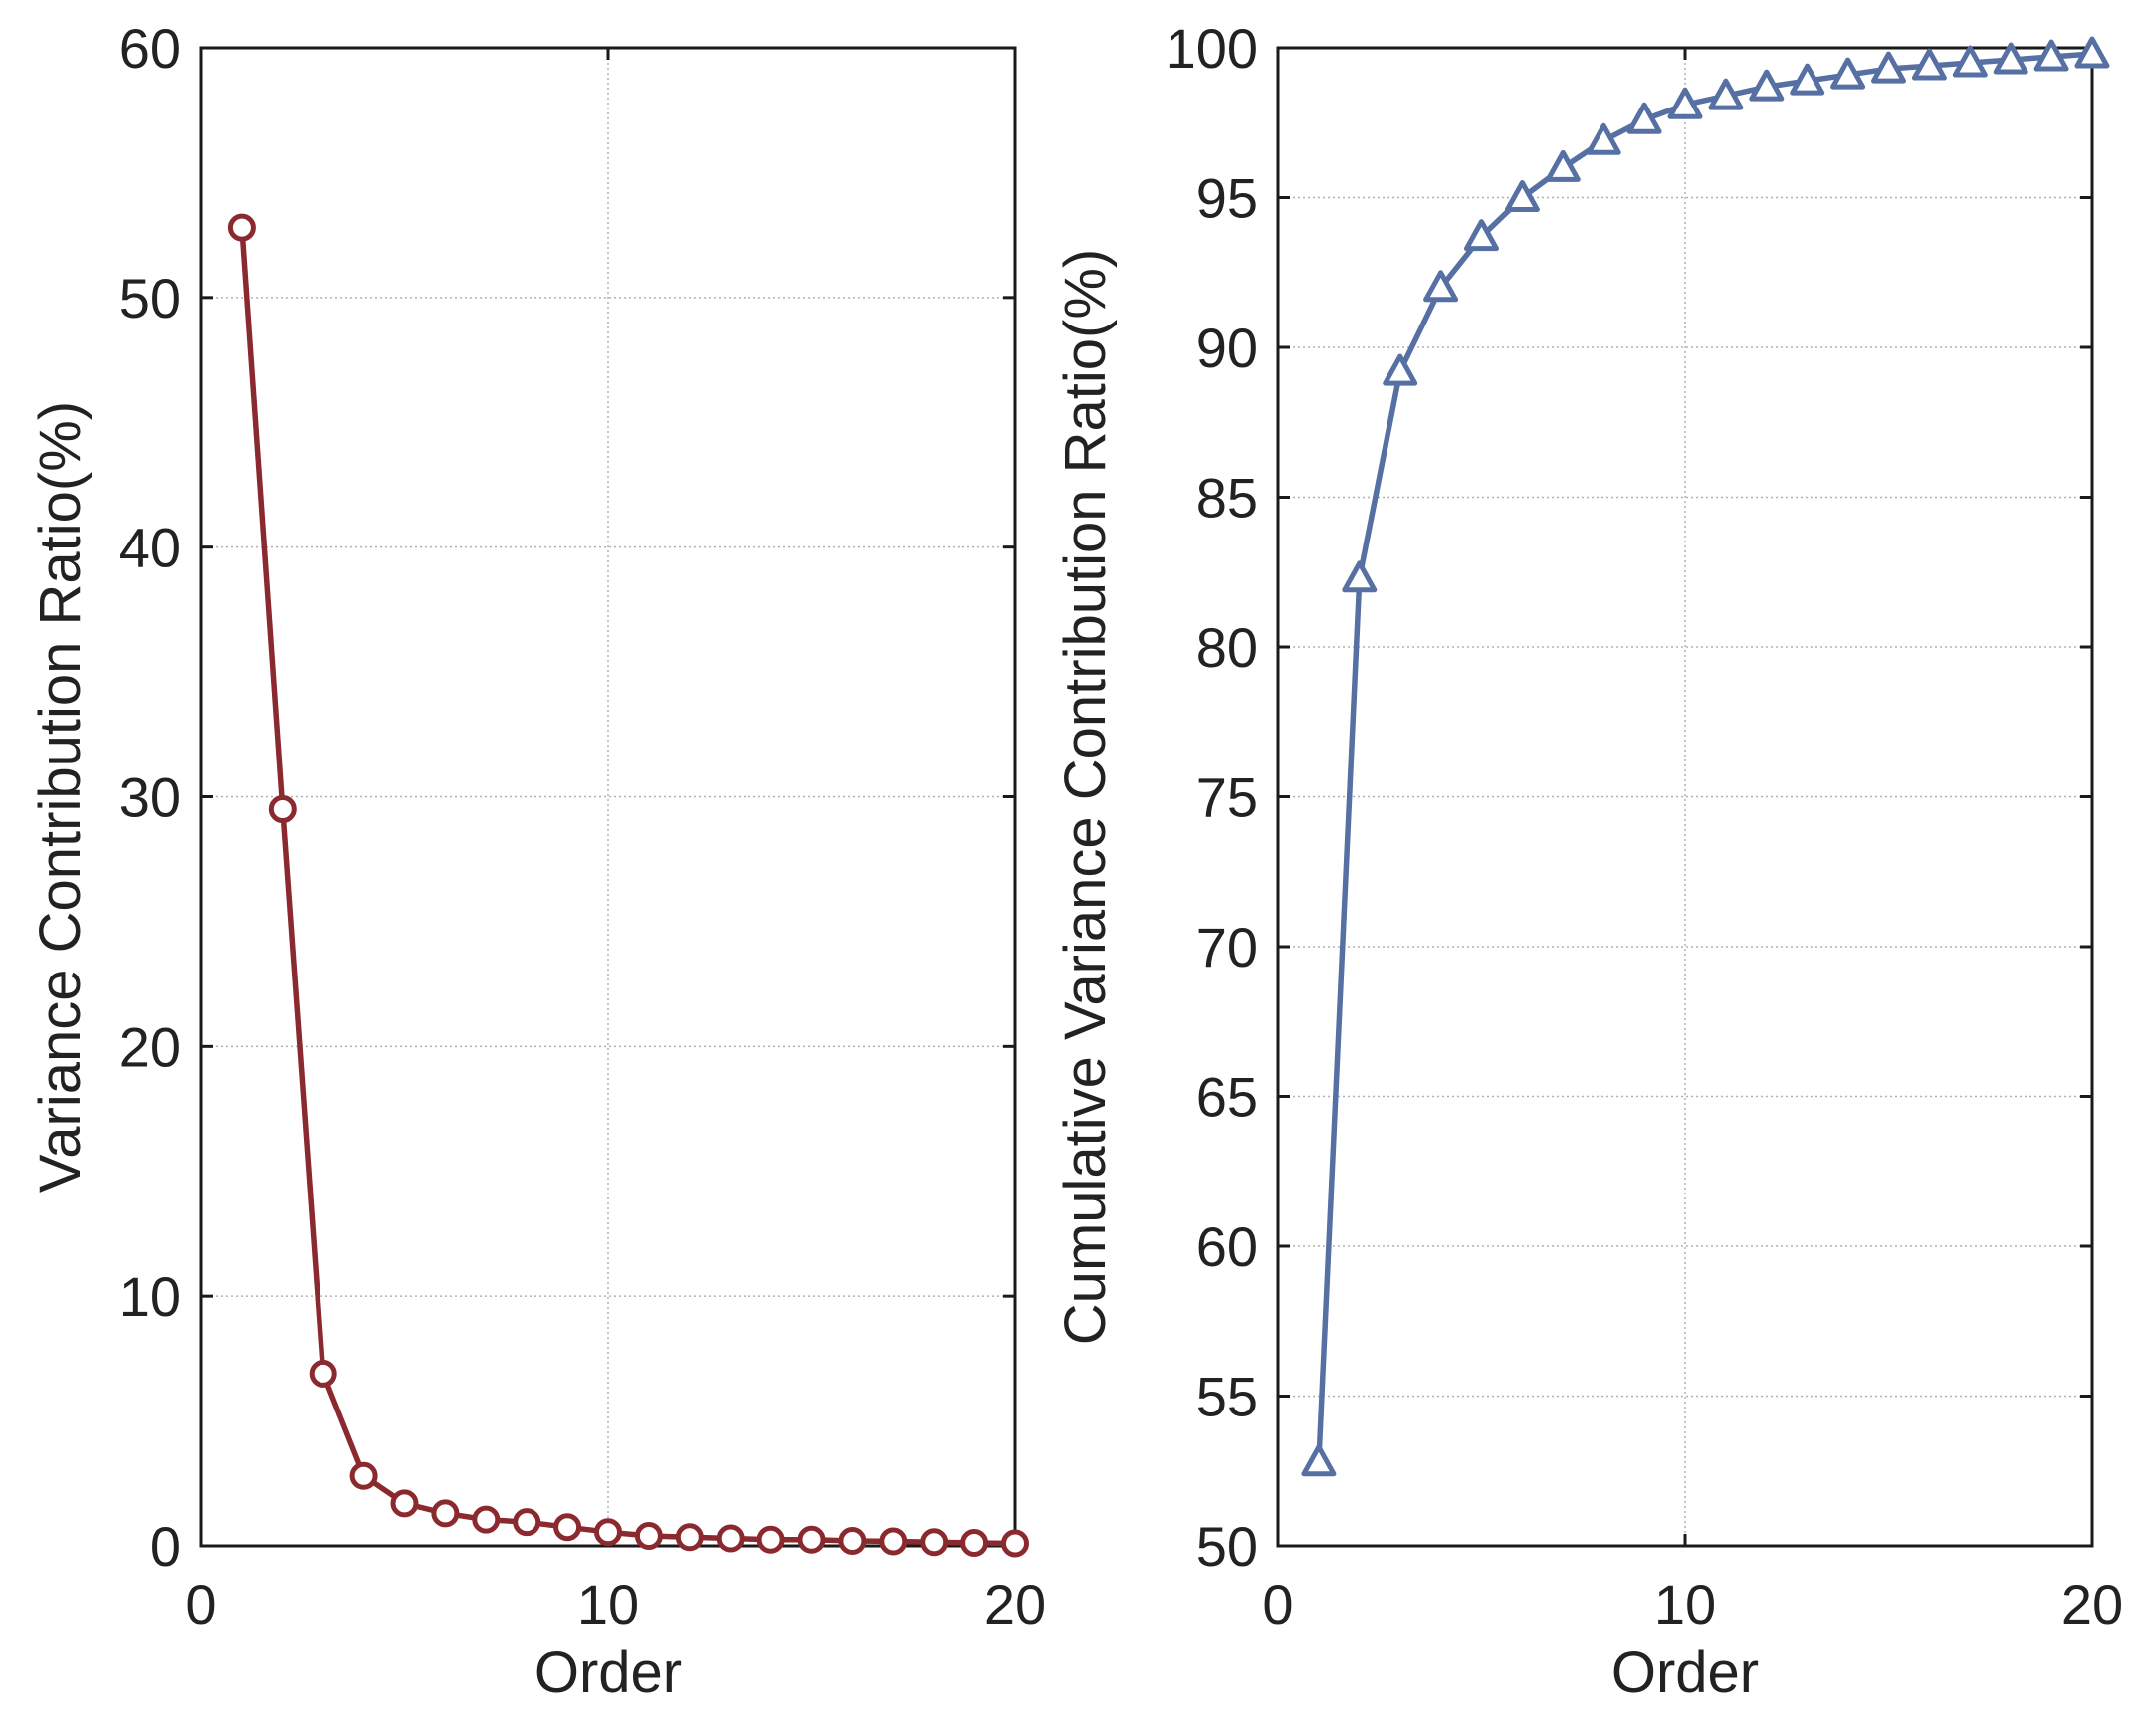 Image resolution: width=2134 pixels, height=1736 pixels. Describe the element at coordinates (61, 797) in the screenshot. I see `y-axis-label: Variance Contribution Ratio(%)` at that location.